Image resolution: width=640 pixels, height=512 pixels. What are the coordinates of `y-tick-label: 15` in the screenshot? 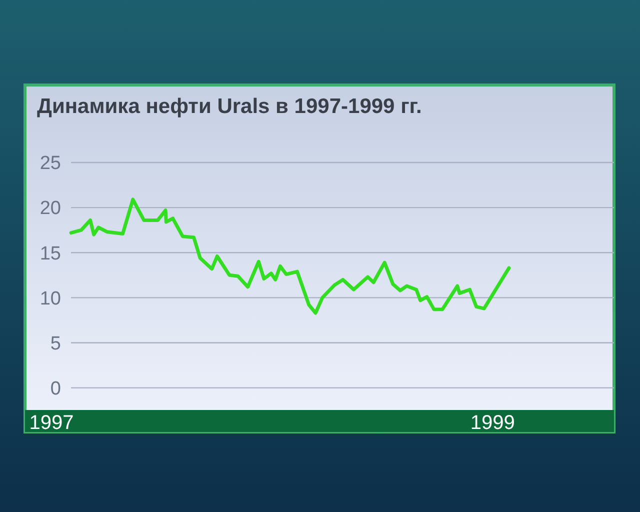 It's located at (50, 253).